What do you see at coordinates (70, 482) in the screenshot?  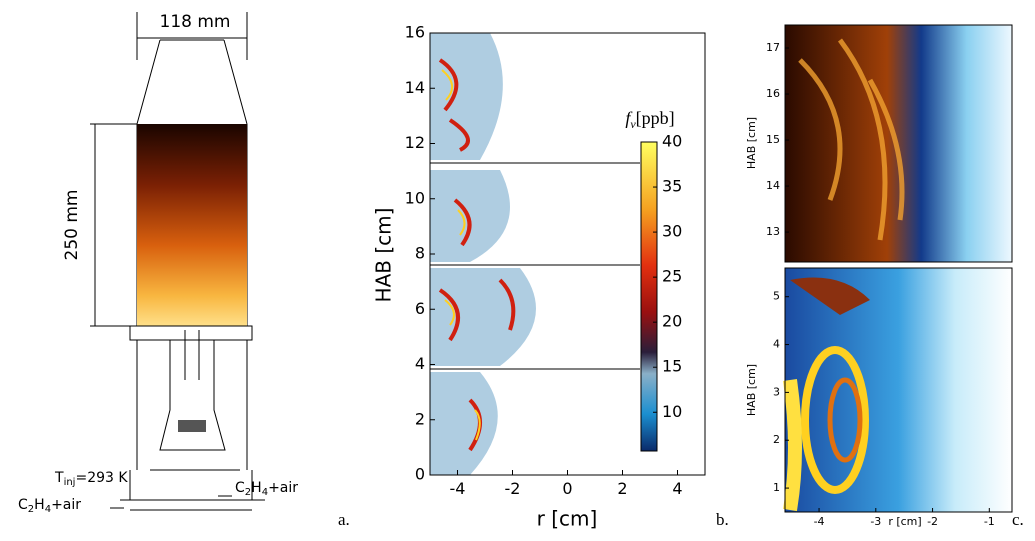 I see `t-sub: inj` at bounding box center [70, 482].